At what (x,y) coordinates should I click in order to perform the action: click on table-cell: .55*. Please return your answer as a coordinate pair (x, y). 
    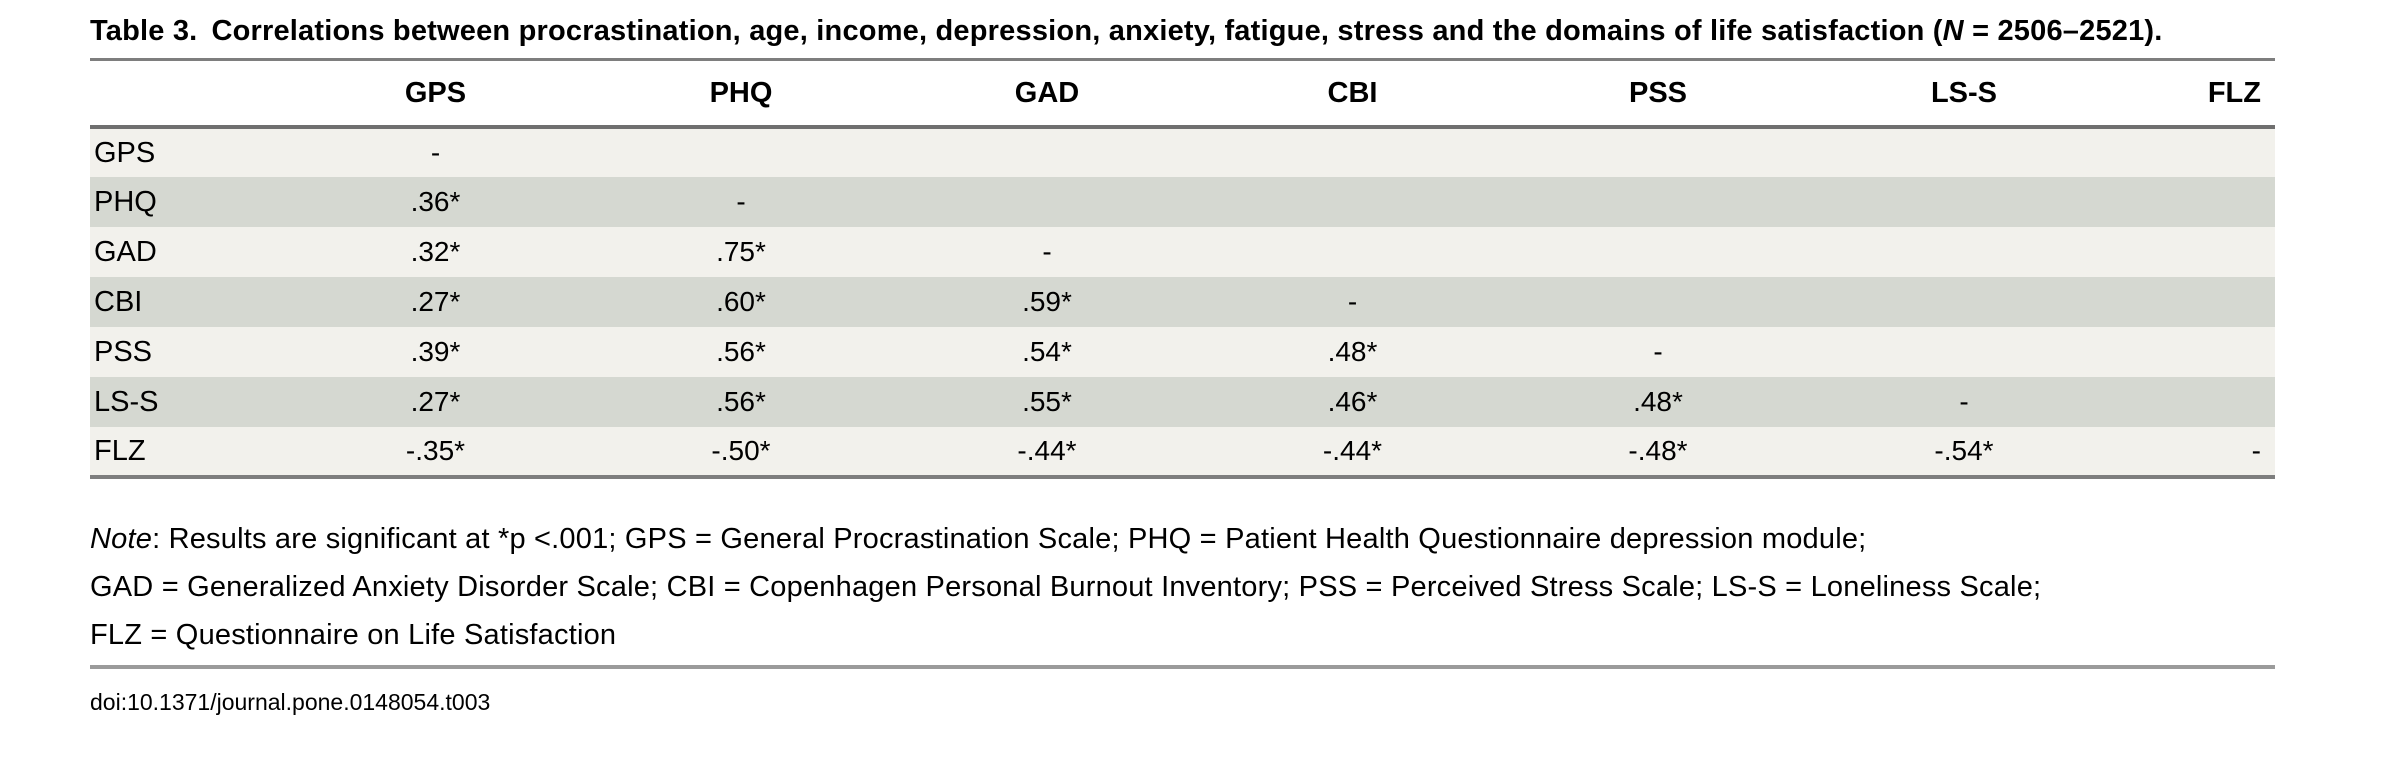
    Looking at the image, I should click on (1047, 401).